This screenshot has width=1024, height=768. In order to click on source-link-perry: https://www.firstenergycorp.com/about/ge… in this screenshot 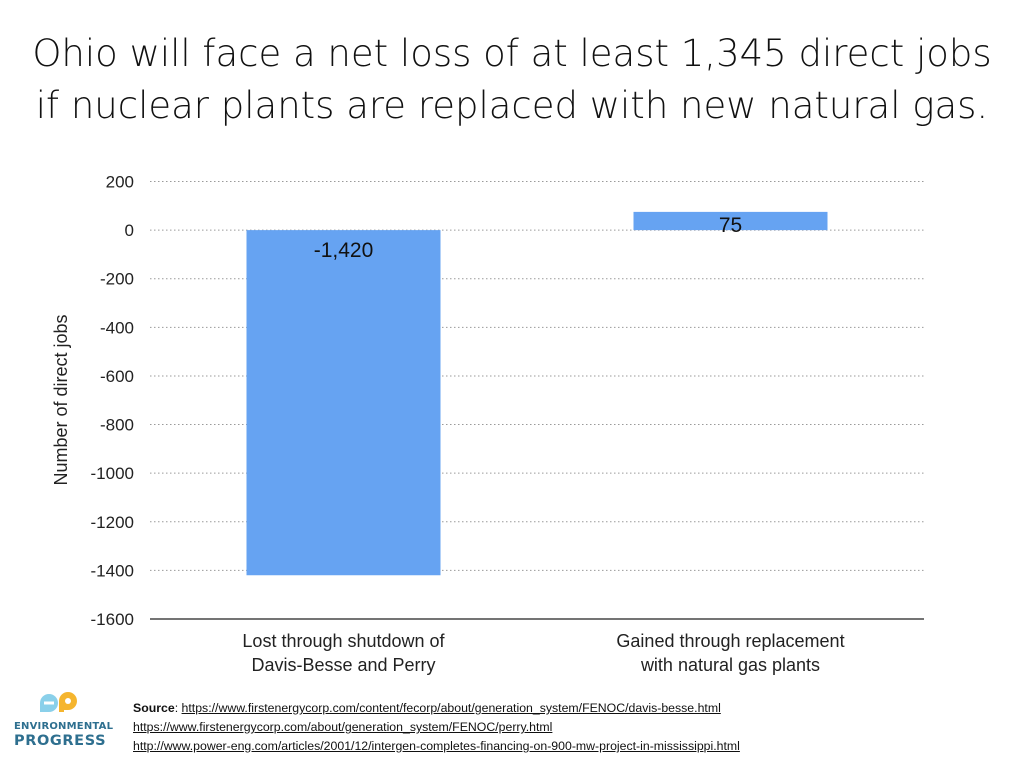, I will do `click(343, 727)`.